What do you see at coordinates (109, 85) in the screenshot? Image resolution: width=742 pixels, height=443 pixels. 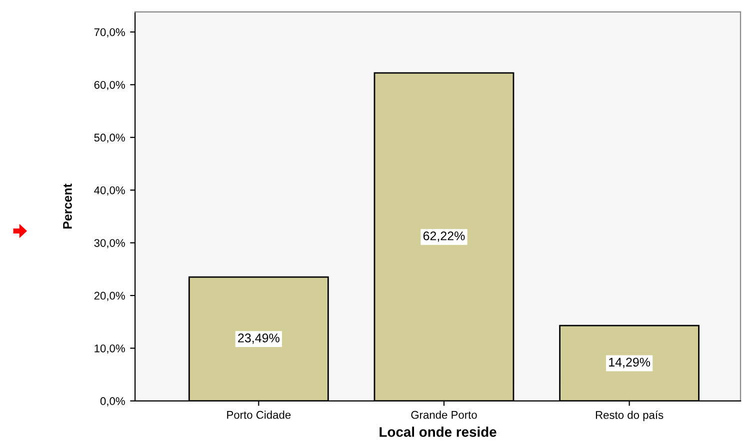 I see `y-tick-label: 60,0%` at bounding box center [109, 85].